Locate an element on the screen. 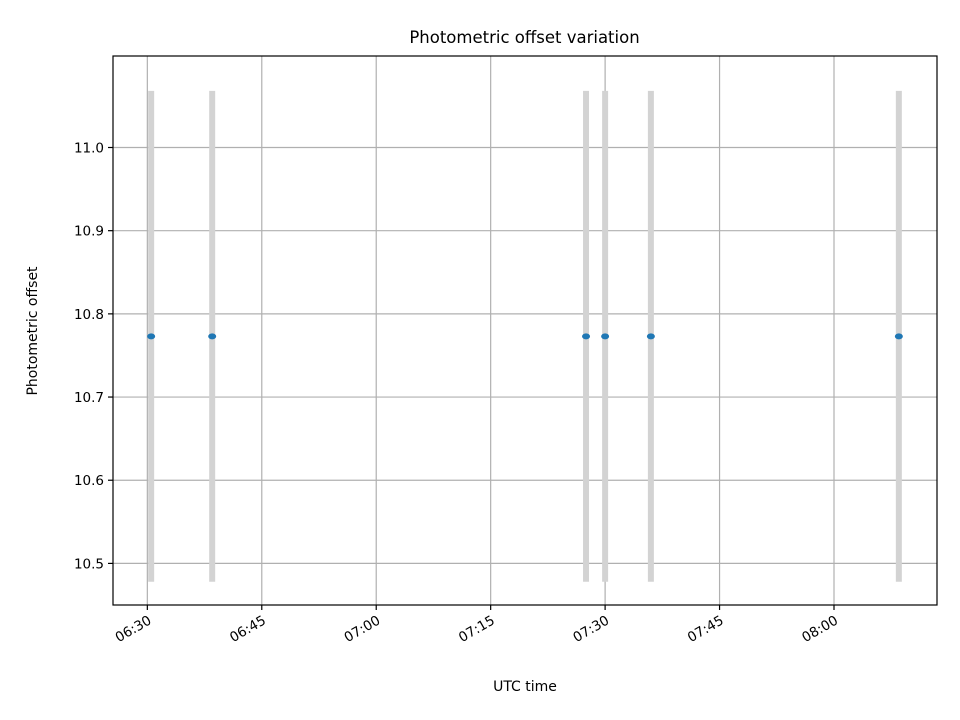 This screenshot has width=960, height=720. y-tick-label: 10.7 is located at coordinates (89, 398).